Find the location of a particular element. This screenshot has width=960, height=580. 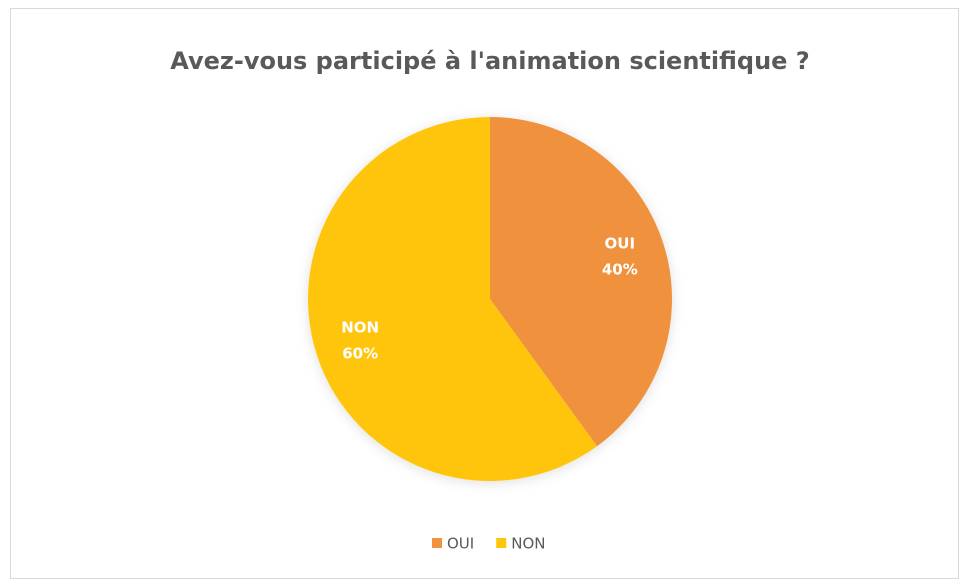

legend-label: NON is located at coordinates (528, 544).